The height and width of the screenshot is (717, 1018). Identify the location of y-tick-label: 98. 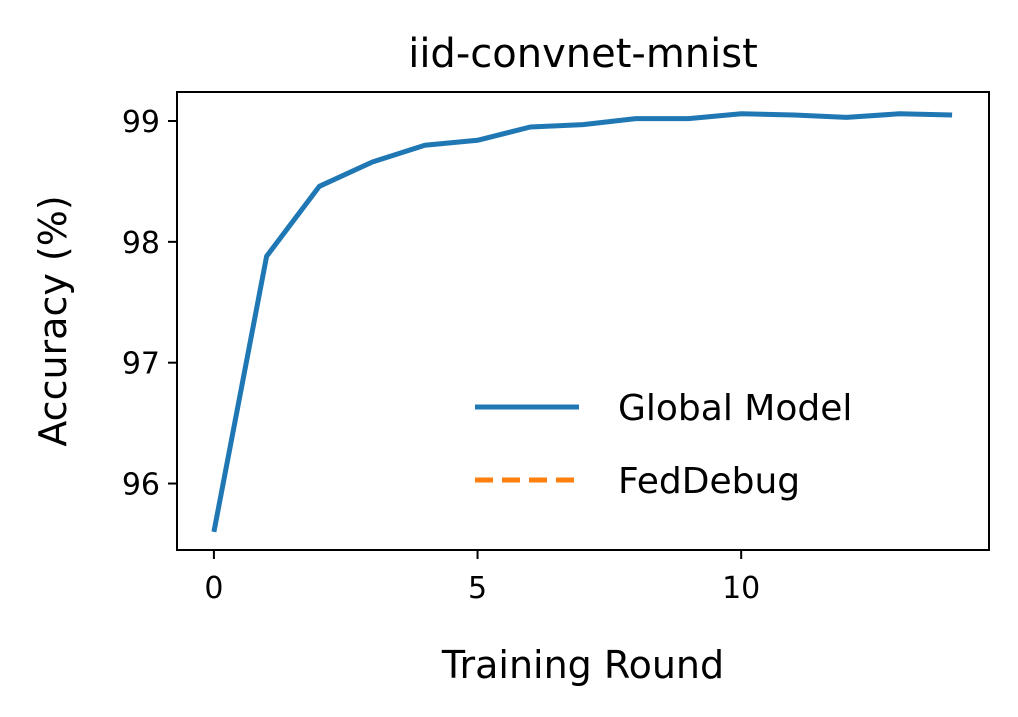
(141, 243).